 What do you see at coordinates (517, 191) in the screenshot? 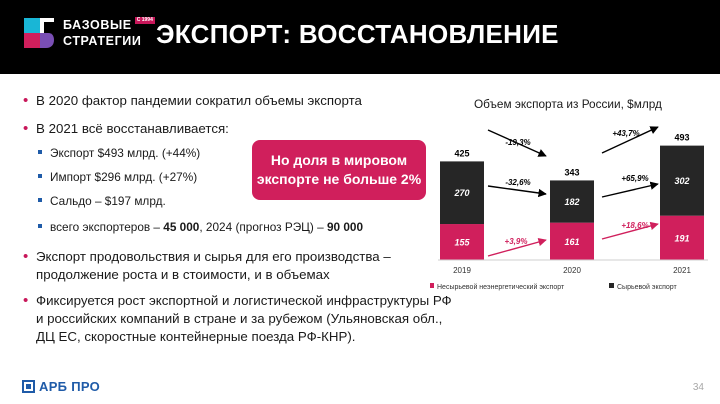
I see `arrow-raw-2019-2020` at bounding box center [517, 191].